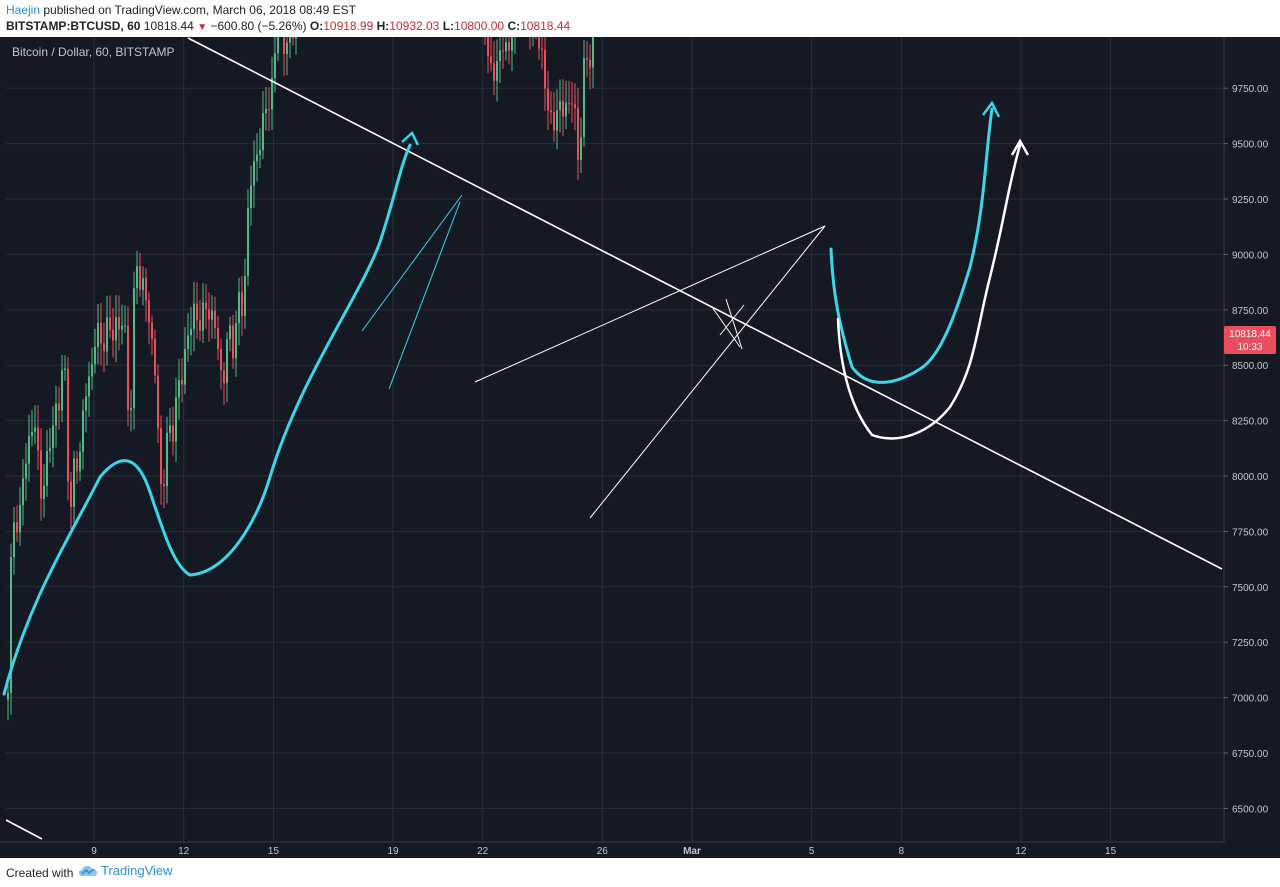 This screenshot has height=887, width=1280. I want to click on y-tick-label: 7250.00, so click(1250, 643).